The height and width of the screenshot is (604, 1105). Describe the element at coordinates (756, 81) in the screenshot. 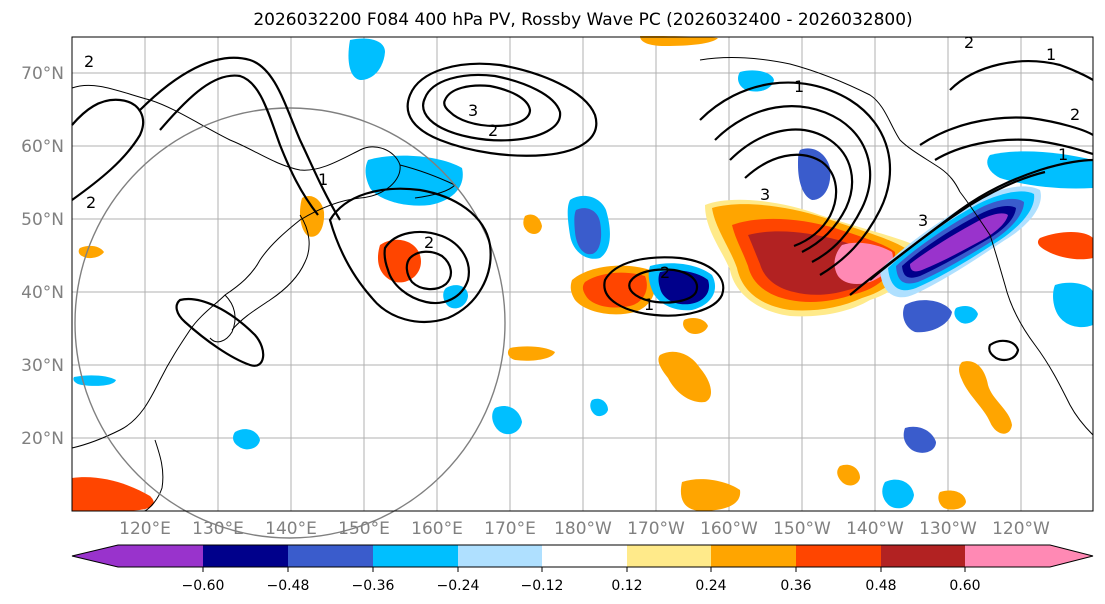

I see `neg-anomaly-alaska` at that location.